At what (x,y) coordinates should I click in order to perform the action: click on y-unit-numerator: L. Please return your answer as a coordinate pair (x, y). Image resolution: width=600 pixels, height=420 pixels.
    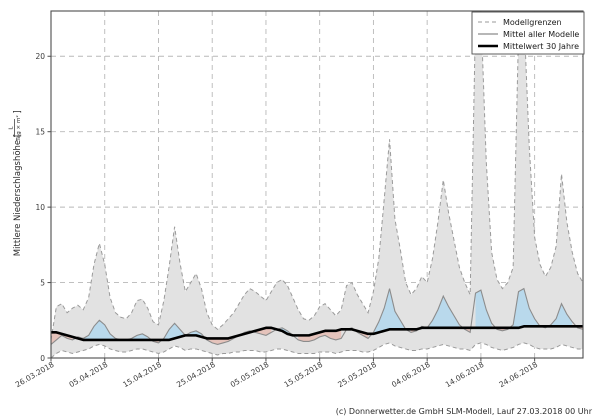
    Looking at the image, I should click on (11, 128).